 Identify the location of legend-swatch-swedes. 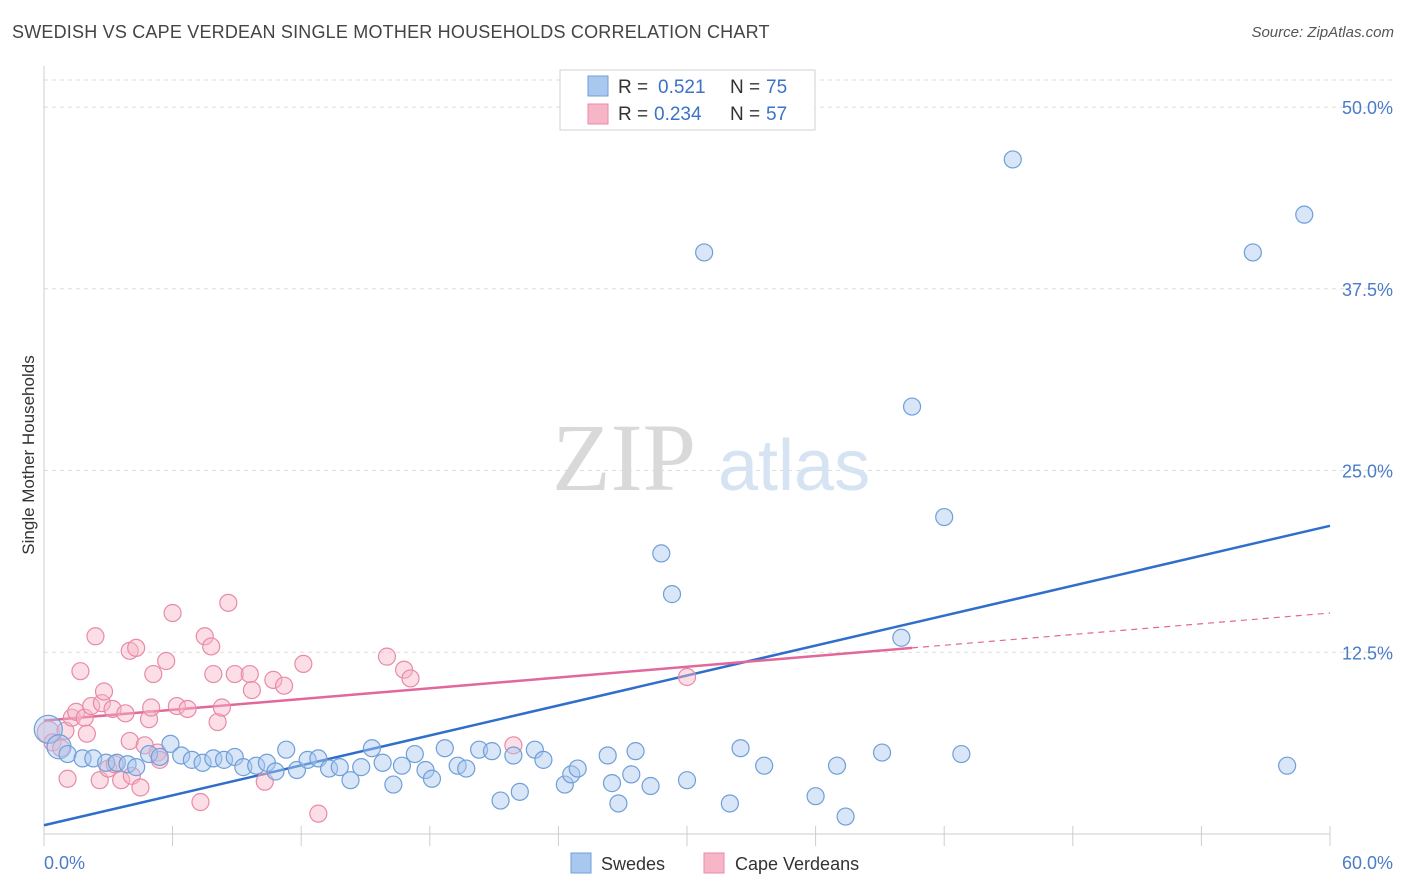
(598, 86).